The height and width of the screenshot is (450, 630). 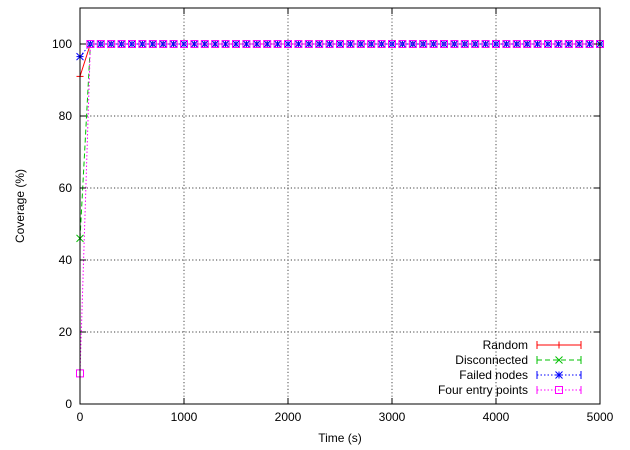 I want to click on legend-label: Failed nodes, so click(x=493, y=375).